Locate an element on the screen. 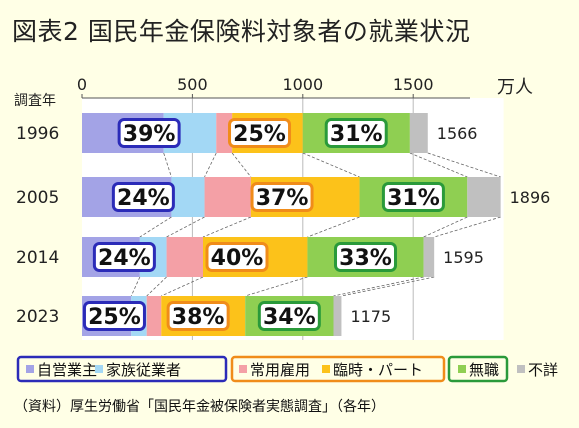 The height and width of the screenshot is (428, 579). chart-title: 図表2 国民年金保険料対象者の就業状況 is located at coordinates (241, 31).